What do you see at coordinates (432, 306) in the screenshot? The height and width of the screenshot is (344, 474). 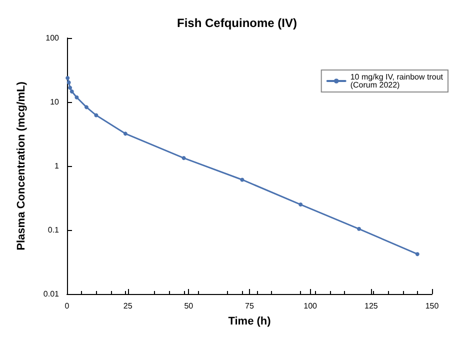 I see `x-tick-label: 150` at bounding box center [432, 306].